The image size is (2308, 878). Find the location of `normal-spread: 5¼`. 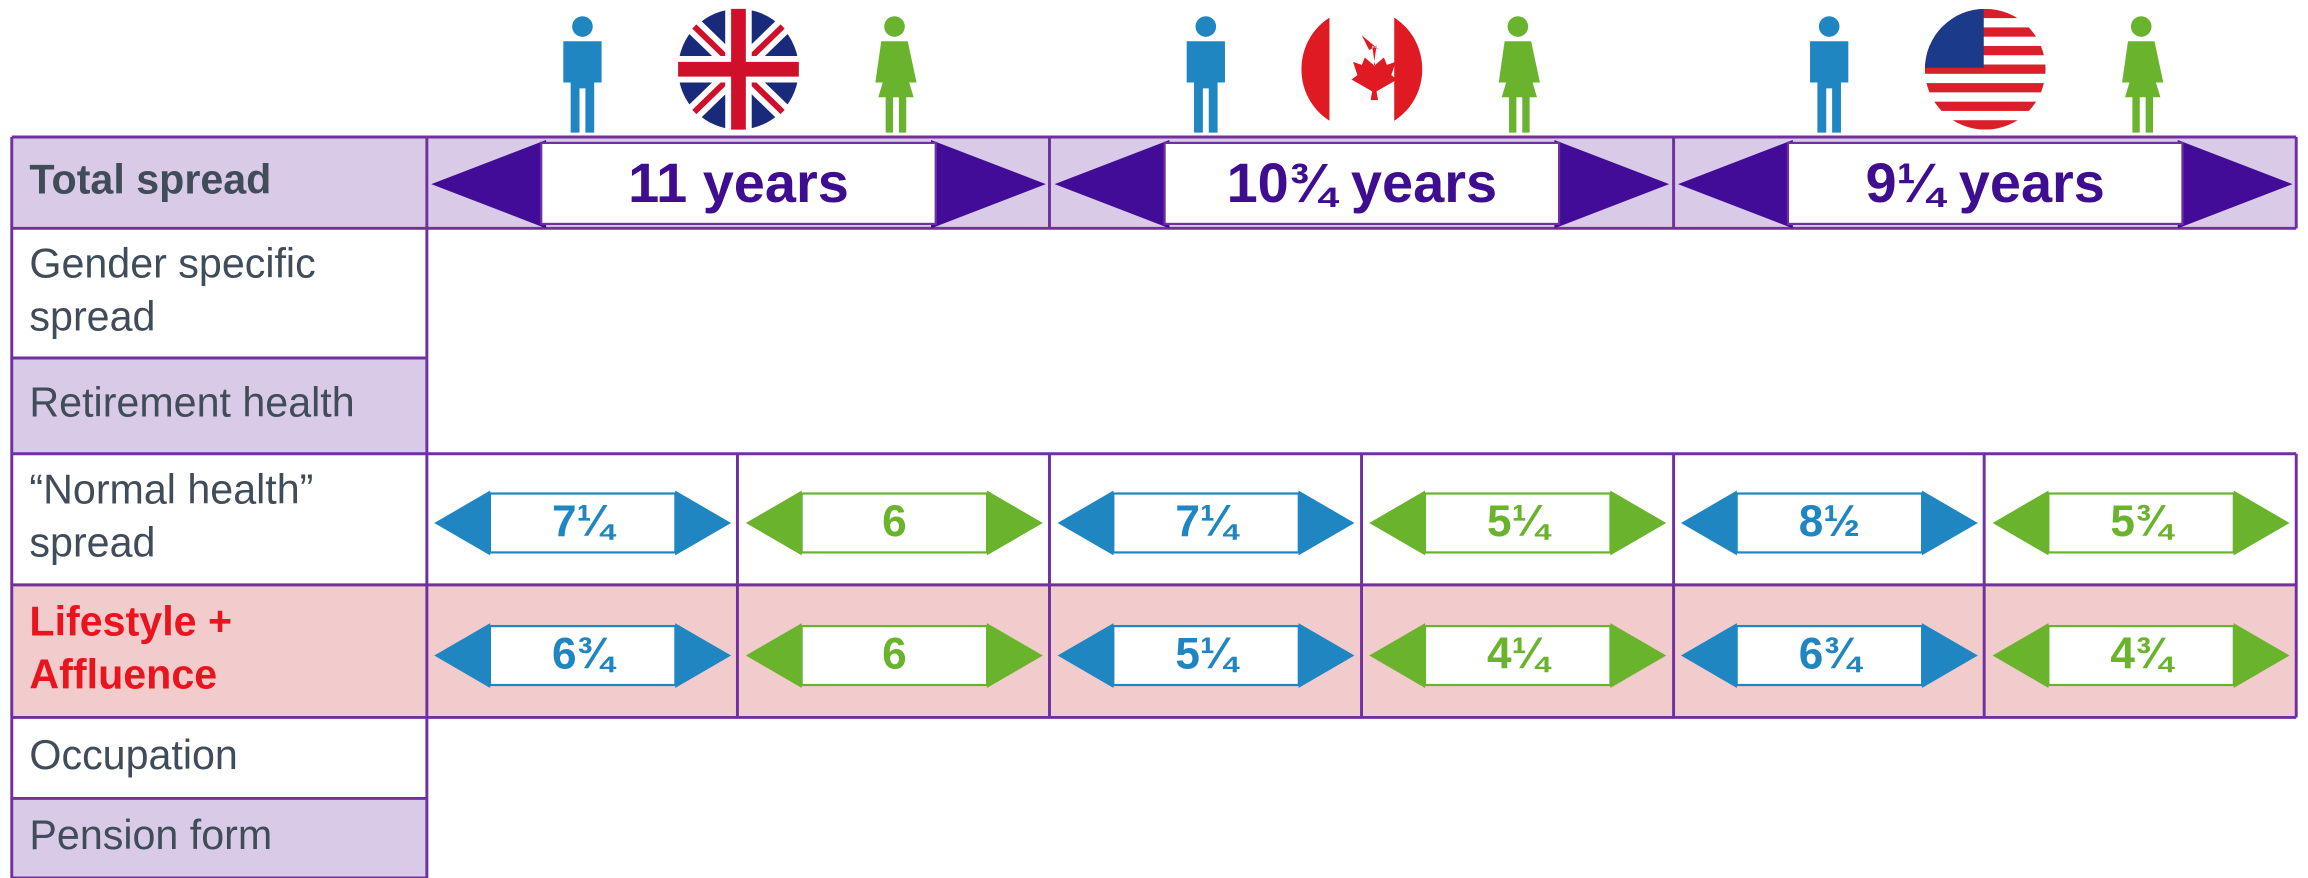

normal-spread: 5¼ is located at coordinates (1519, 521).